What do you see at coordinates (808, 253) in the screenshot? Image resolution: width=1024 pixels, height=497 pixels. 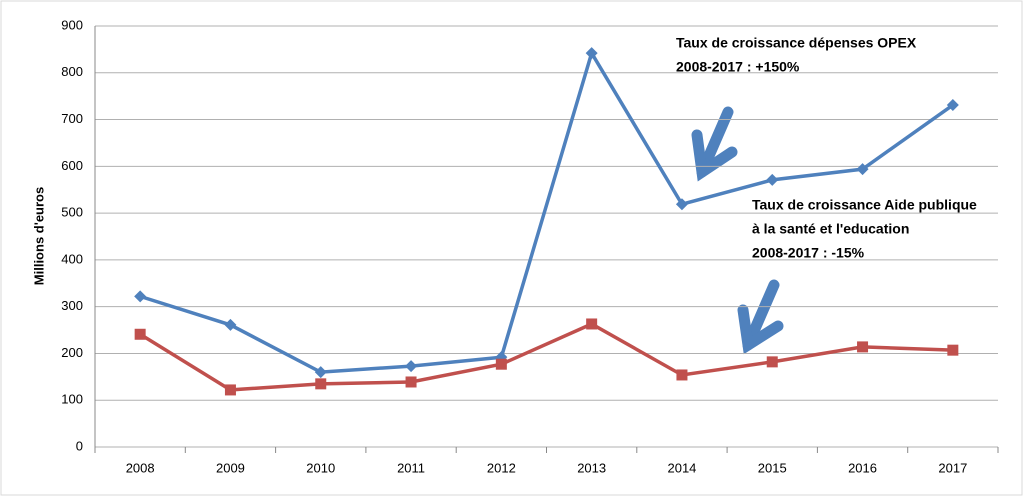 I see `annotation: 2008-2017 : -15%` at bounding box center [808, 253].